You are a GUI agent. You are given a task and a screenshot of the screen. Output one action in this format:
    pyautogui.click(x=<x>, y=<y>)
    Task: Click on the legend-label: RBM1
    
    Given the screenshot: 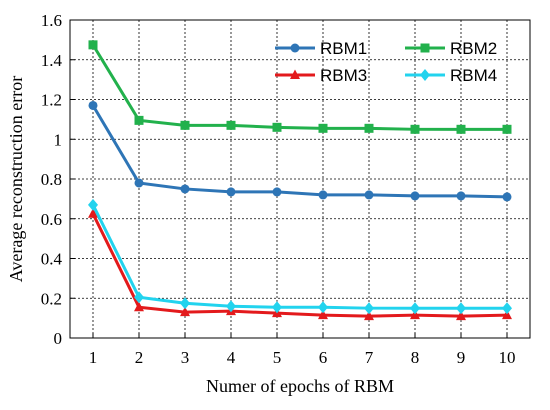 What is the action you would take?
    pyautogui.click(x=343, y=48)
    